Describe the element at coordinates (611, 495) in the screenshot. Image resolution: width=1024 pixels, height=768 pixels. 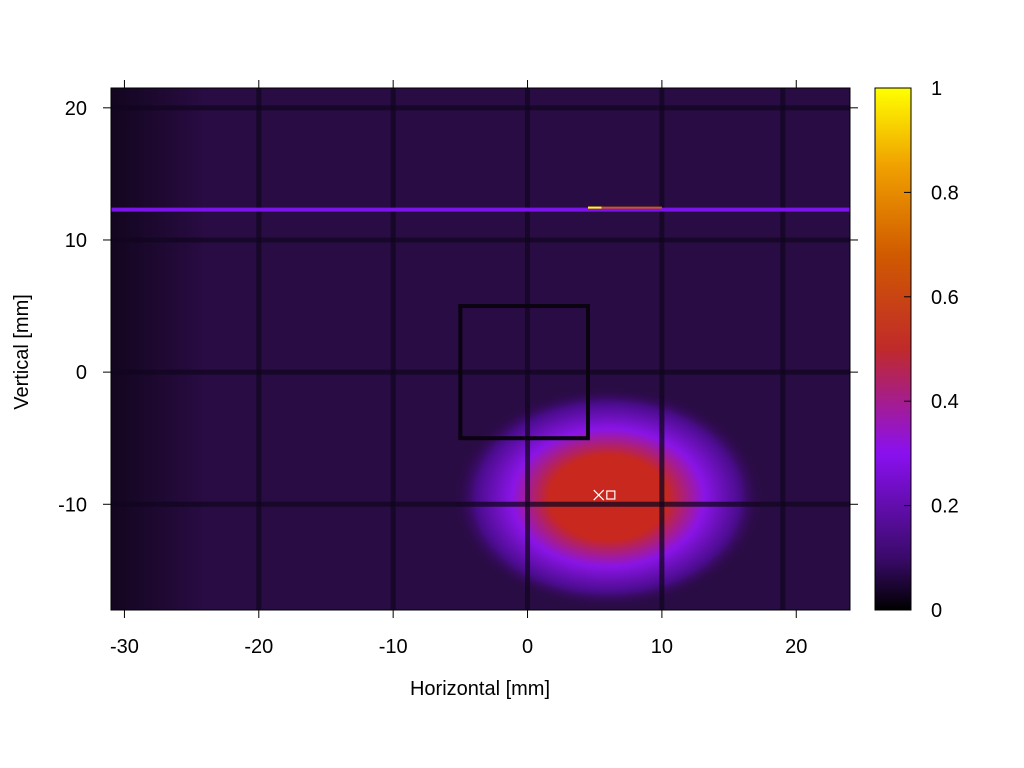
I see `square-marker` at that location.